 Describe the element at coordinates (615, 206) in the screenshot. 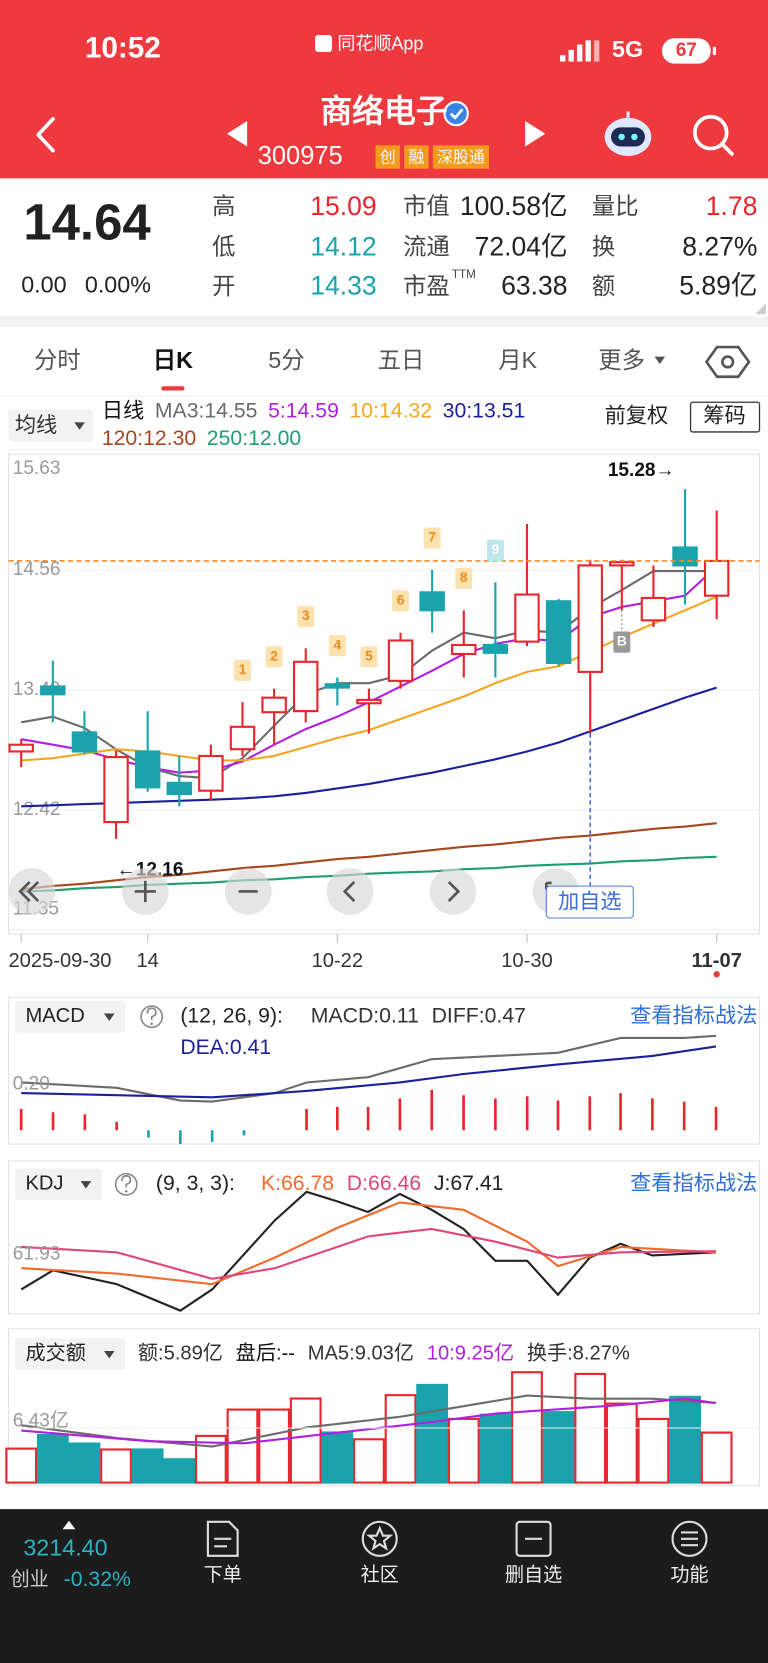

I see `quote-label: 量比` at that location.